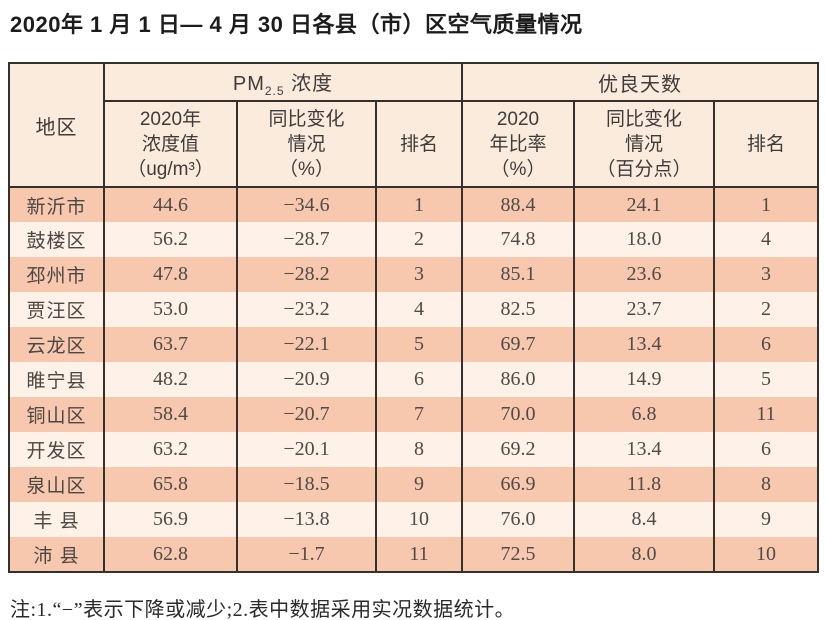 This screenshot has width=825, height=620. I want to click on pm25-subscript: 2.5, so click(274, 90).